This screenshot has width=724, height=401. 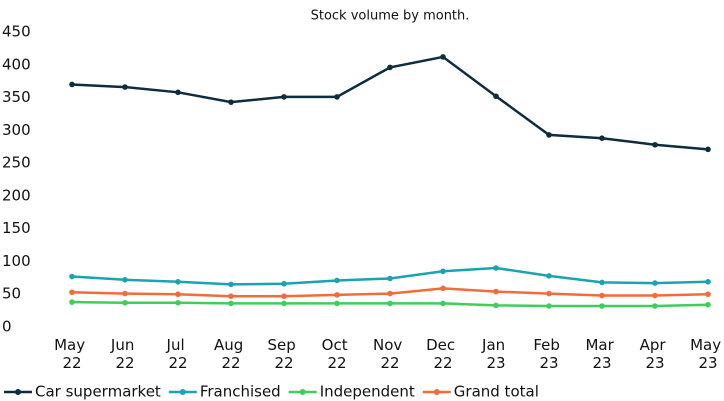 What do you see at coordinates (390, 16) in the screenshot?
I see `chart-title: Stock volume by month.` at bounding box center [390, 16].